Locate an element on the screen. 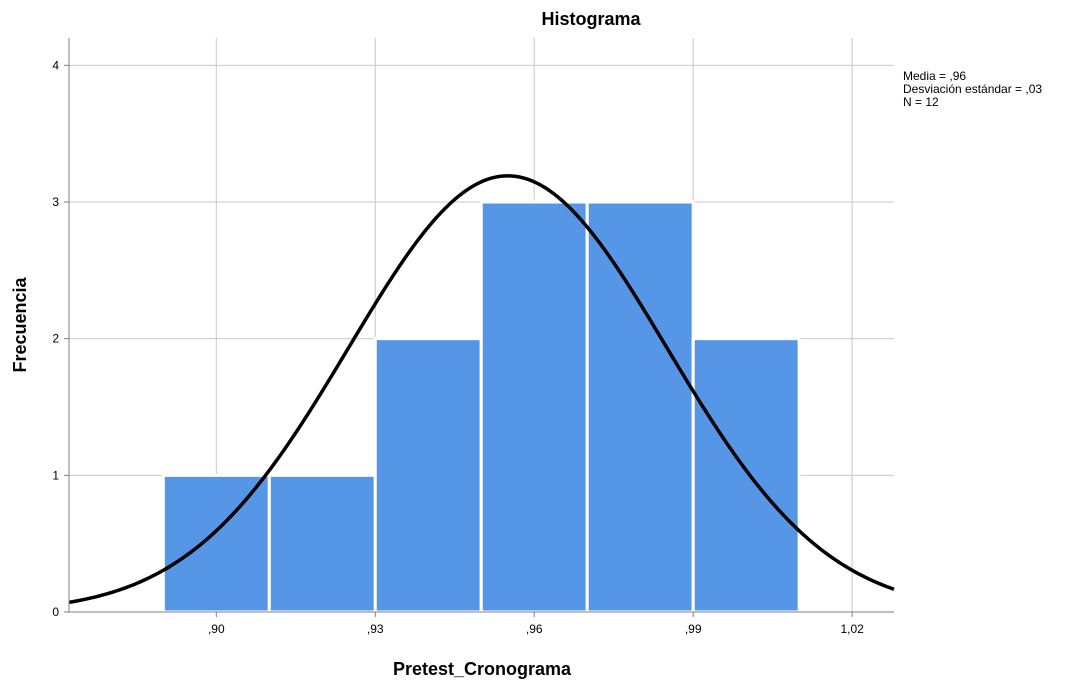 The width and height of the screenshot is (1090, 684). y-tick-label-4: 4 is located at coordinates (55, 65).